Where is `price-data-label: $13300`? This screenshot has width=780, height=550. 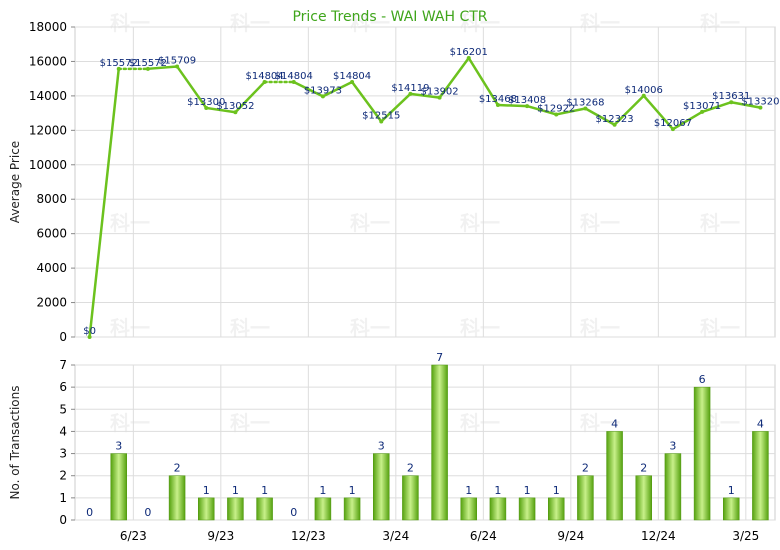 price-data-label: $13300 is located at coordinates (206, 102).